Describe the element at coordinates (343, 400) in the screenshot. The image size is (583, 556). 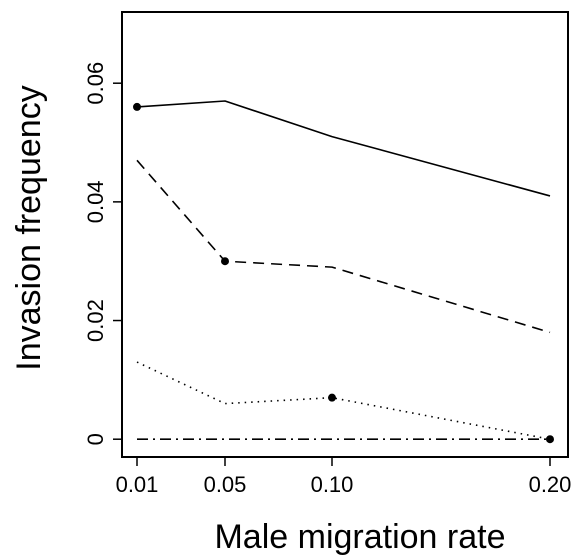
I see `series-line-dotted` at that location.